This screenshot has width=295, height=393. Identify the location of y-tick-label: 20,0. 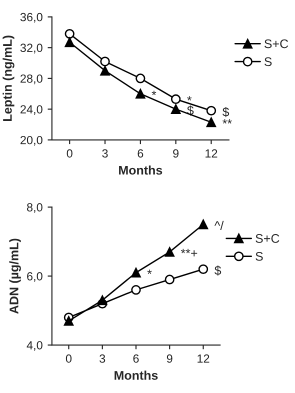
(31, 141).